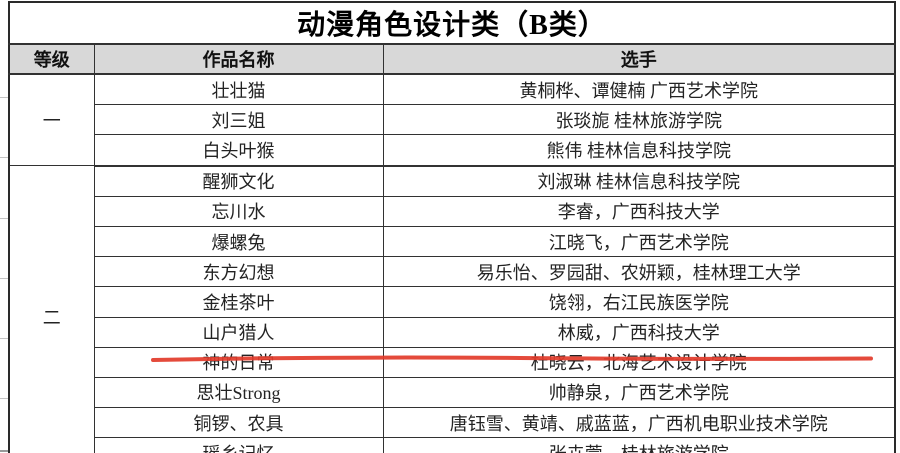 The height and width of the screenshot is (453, 900). I want to click on table-row: 忘川水 李睿，广西科技大学, so click(452, 211).